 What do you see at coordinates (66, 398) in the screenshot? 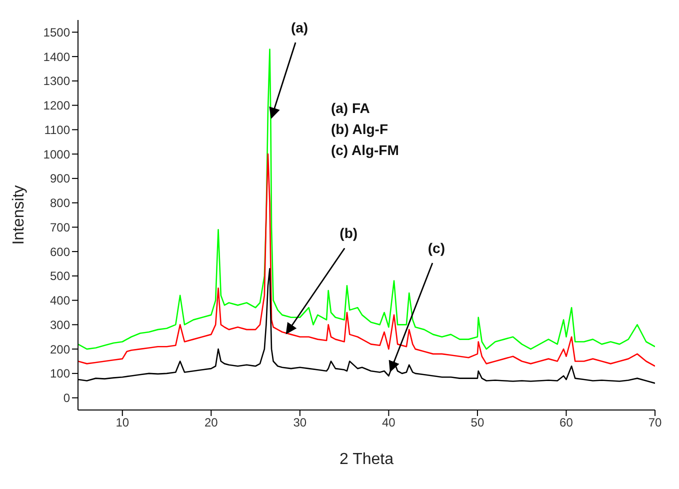
I see `y-tick-label: 0` at bounding box center [66, 398].